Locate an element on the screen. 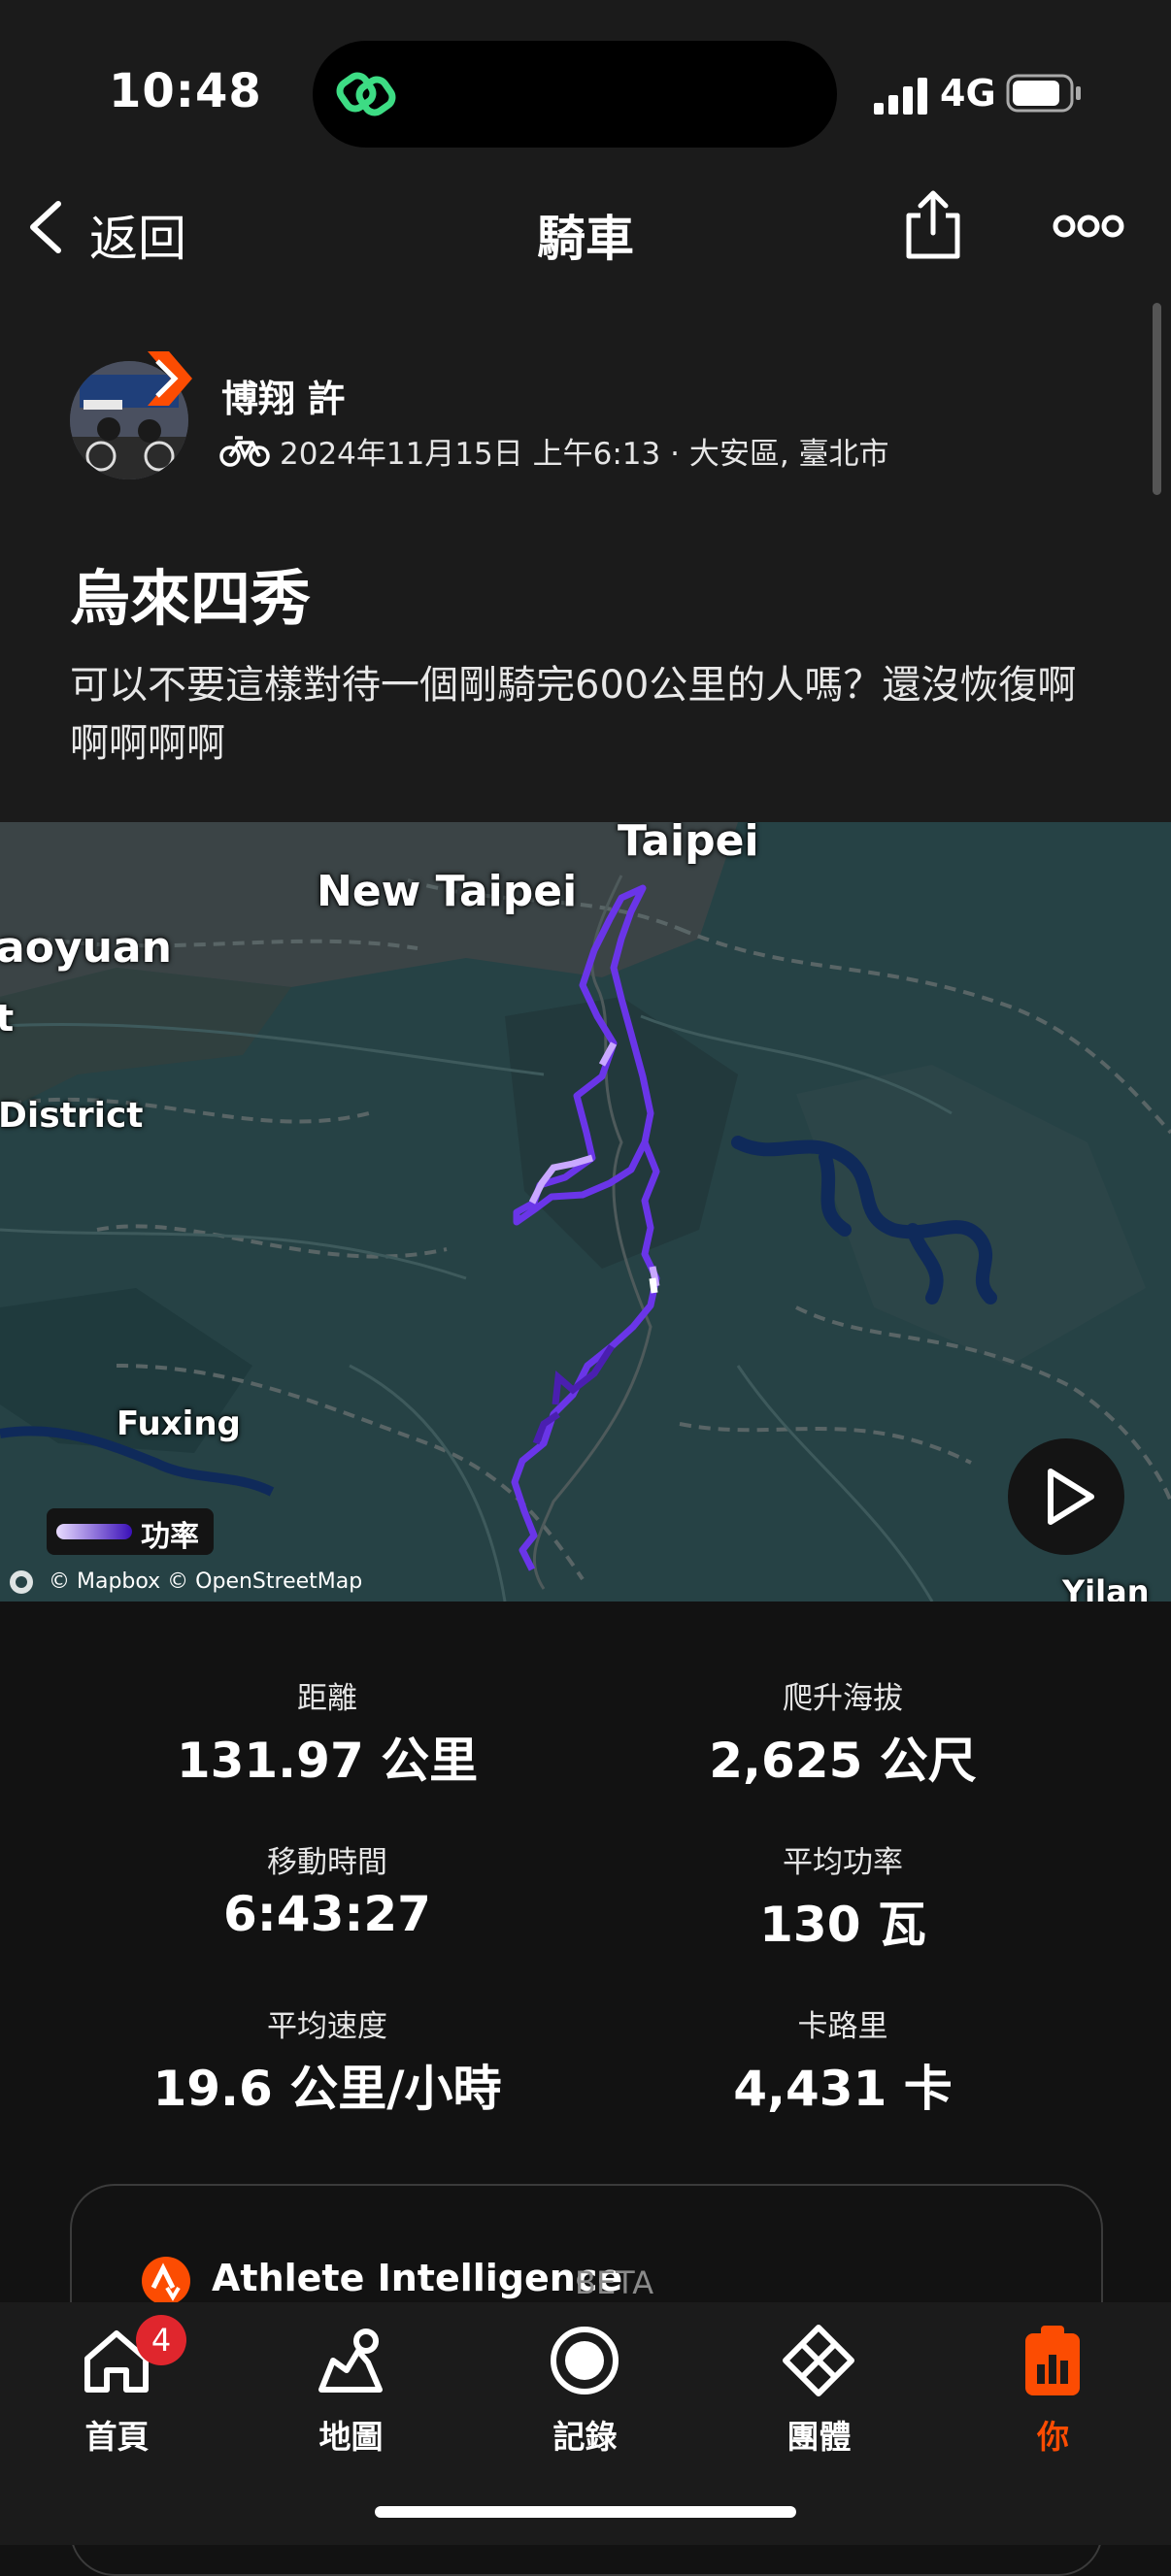 The height and width of the screenshot is (2576, 1171). map-label-district: District is located at coordinates (72, 1116).